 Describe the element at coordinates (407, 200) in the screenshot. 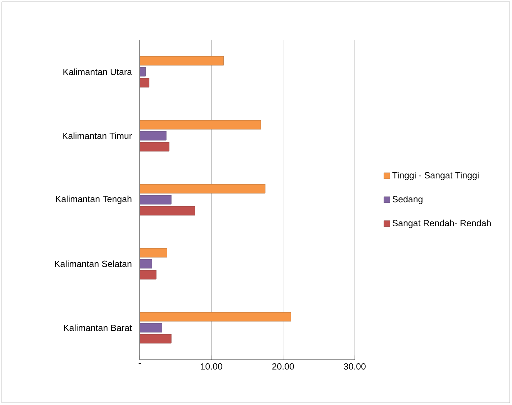

I see `legend-label: Sedang` at that location.